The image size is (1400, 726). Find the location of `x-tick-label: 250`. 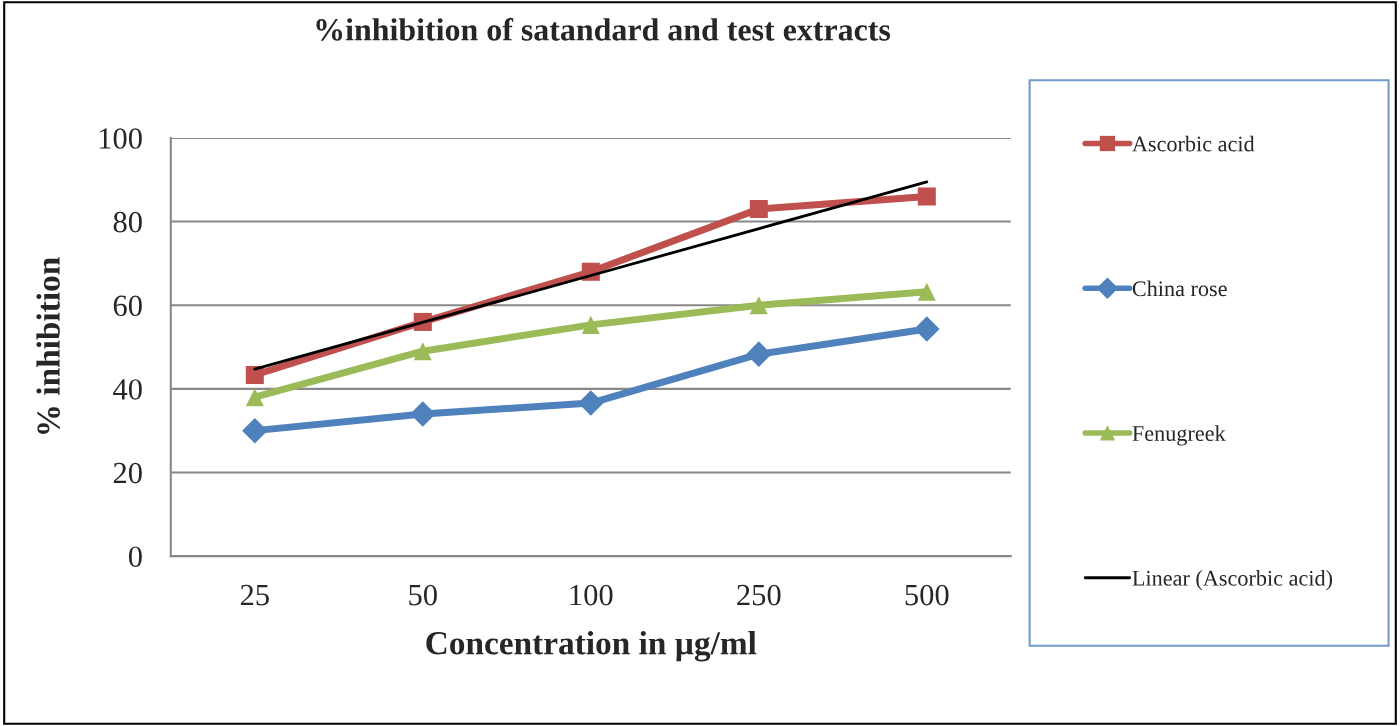

x-tick-label: 250 is located at coordinates (759, 595).